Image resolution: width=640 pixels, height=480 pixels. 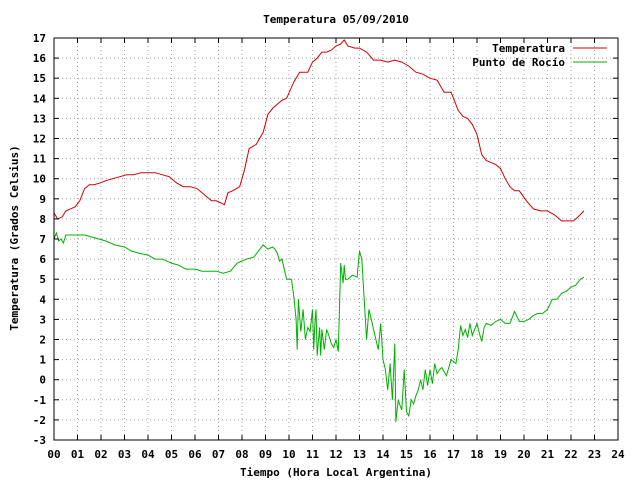 I want to click on y-tick-label: -2, so click(x=39, y=420).